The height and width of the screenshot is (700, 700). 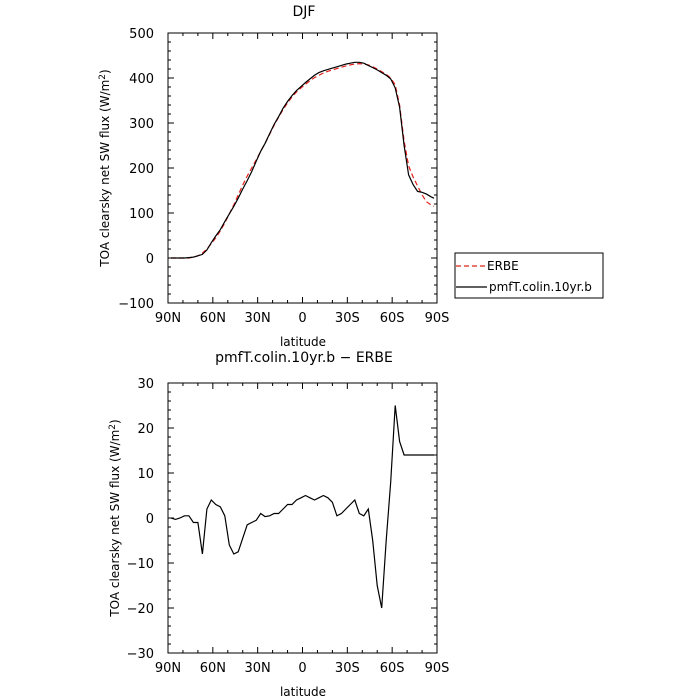 I want to click on top-y-tick-label: 0, so click(x=150, y=259).